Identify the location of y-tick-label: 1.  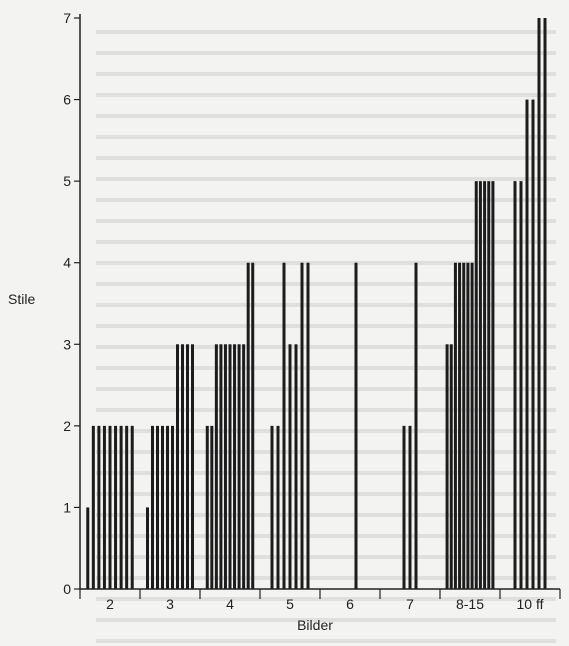
(67, 507).